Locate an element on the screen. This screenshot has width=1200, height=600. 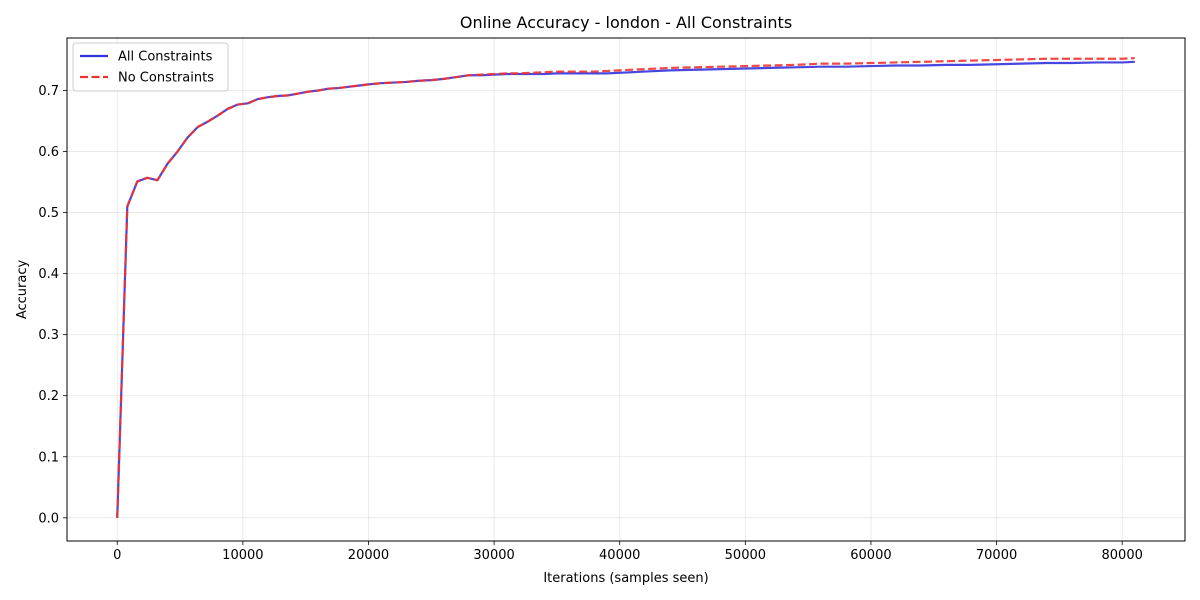
x-axis-label: Iterations (samples seen) is located at coordinates (625, 578).